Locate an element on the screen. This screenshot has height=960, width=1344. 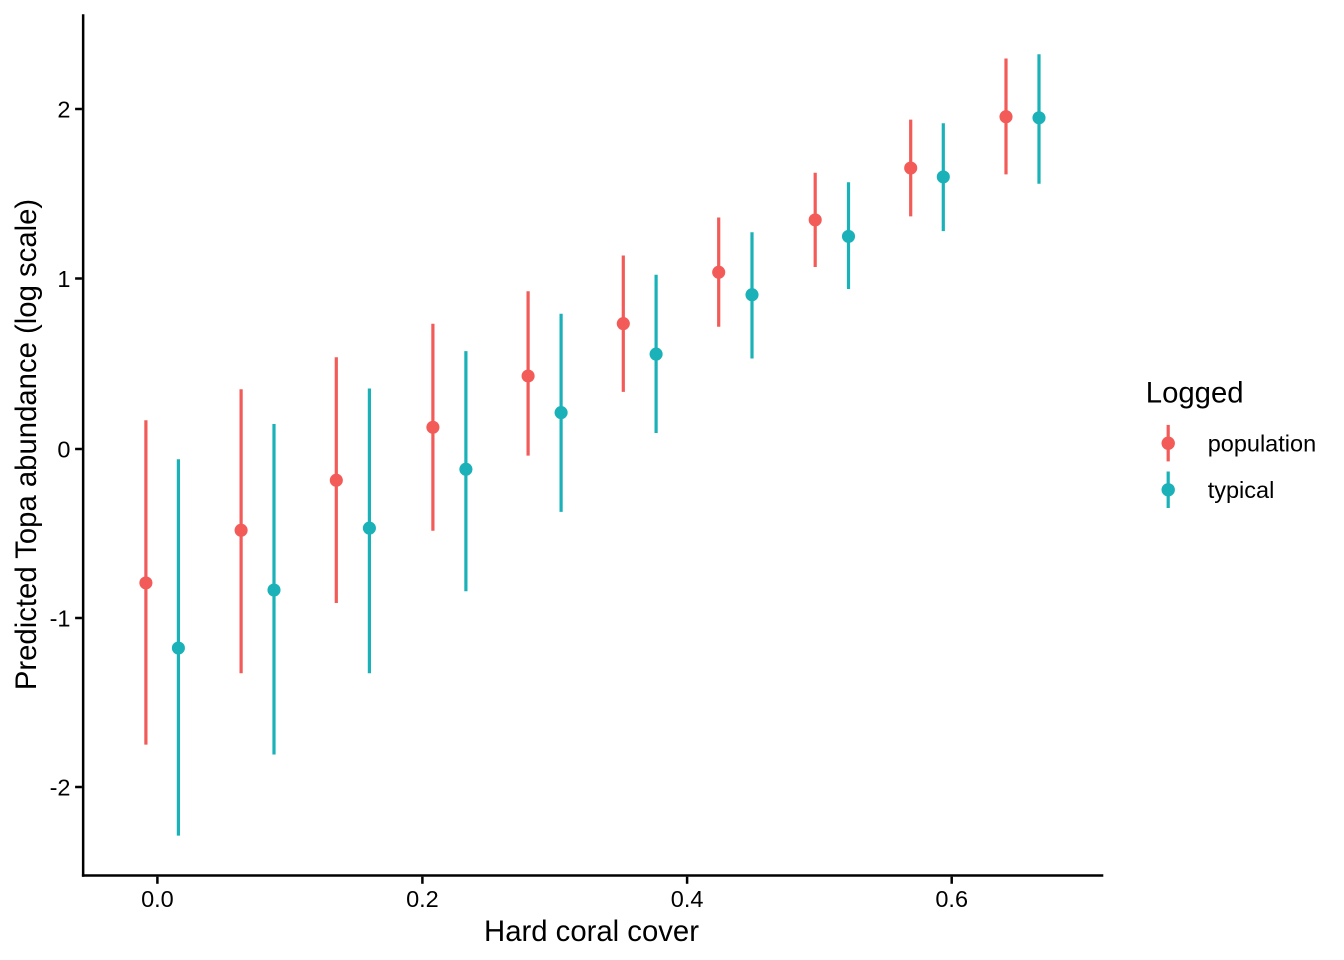
svg-text: 0 is located at coordinates (63, 449).